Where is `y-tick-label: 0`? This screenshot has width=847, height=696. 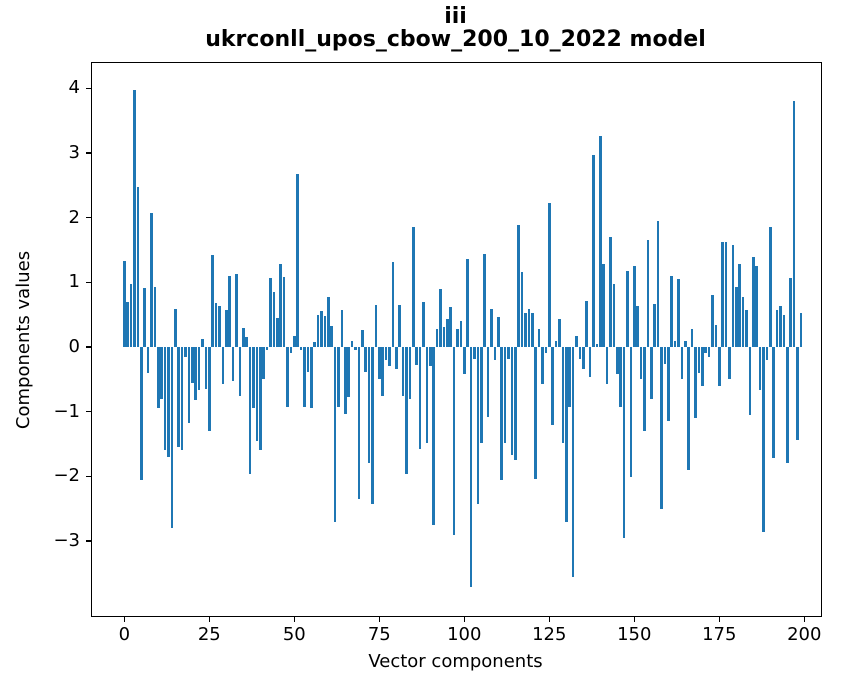 y-tick-label: 0 is located at coordinates (74, 346).